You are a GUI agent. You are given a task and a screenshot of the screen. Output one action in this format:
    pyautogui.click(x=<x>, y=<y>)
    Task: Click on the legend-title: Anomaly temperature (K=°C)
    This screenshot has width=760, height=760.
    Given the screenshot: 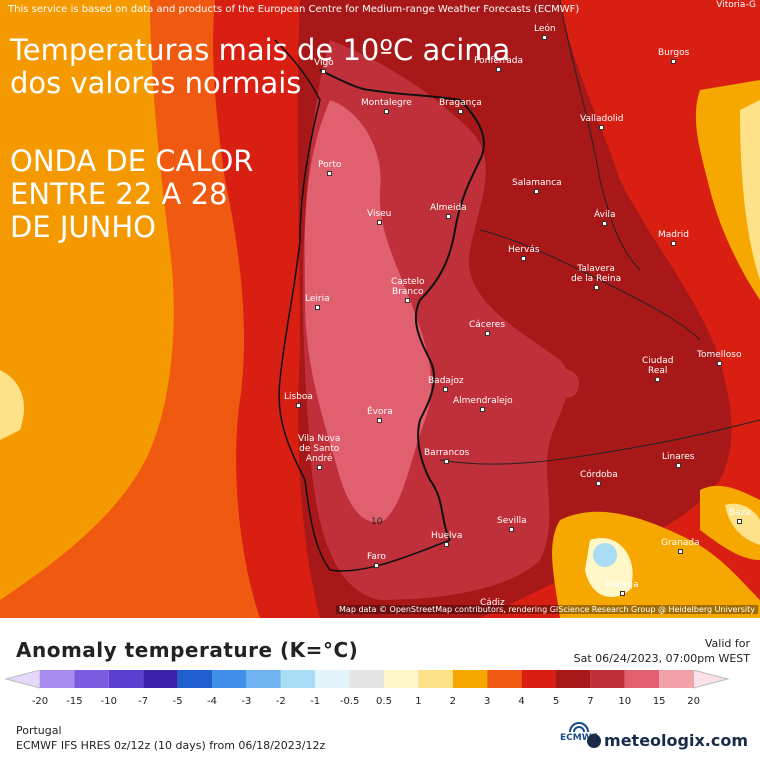 What is the action you would take?
    pyautogui.click(x=187, y=650)
    